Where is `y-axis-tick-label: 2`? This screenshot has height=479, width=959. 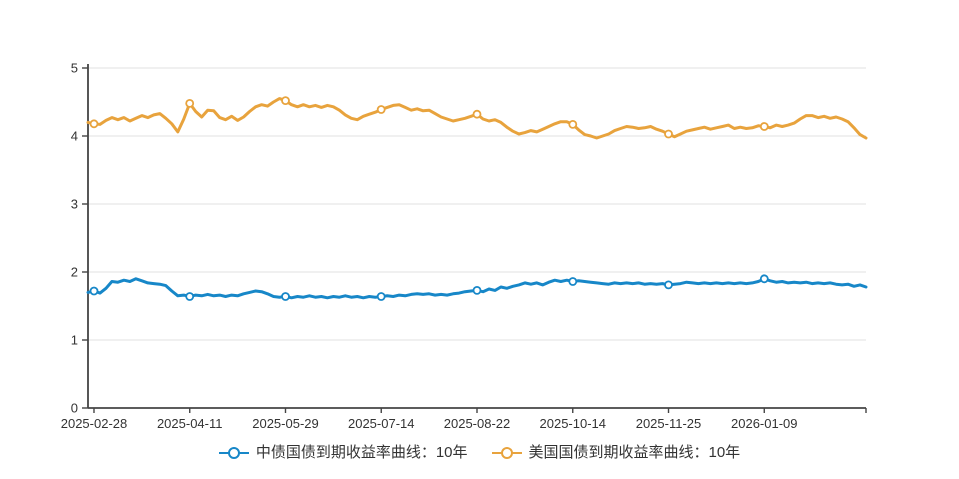 y-axis-tick-label: 2 is located at coordinates (74, 272).